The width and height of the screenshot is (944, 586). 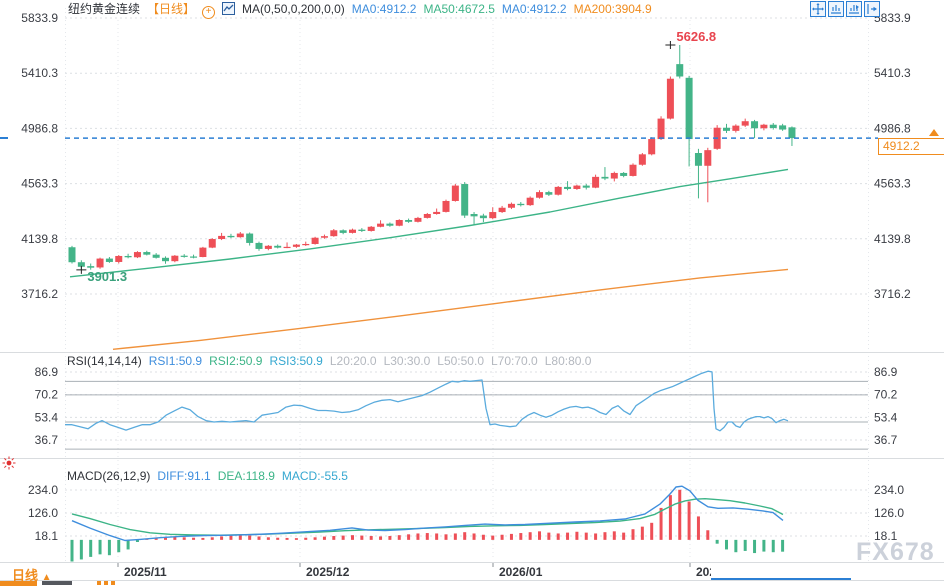 What do you see at coordinates (293, 9) in the screenshot?
I see `ma-settings-label: MA(0,50,0,200,0,0)` at bounding box center [293, 9].